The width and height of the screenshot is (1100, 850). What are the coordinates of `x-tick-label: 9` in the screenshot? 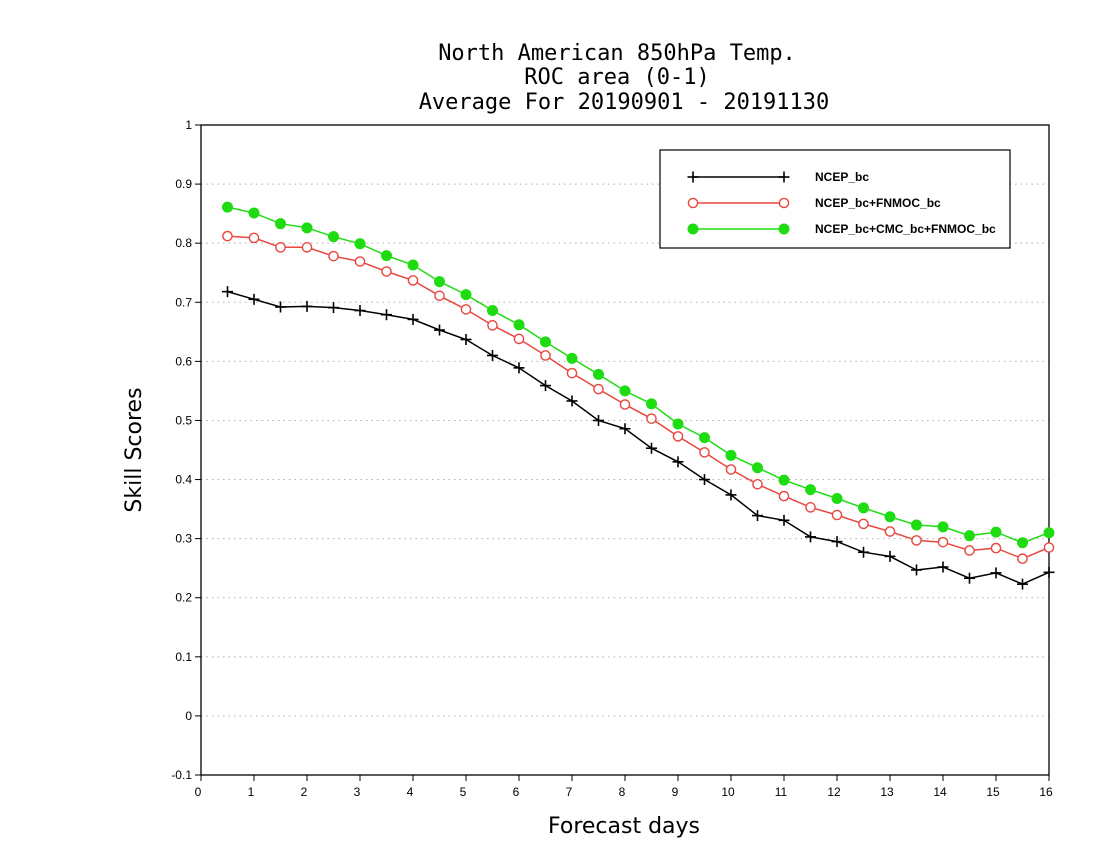 It's located at (675, 792).